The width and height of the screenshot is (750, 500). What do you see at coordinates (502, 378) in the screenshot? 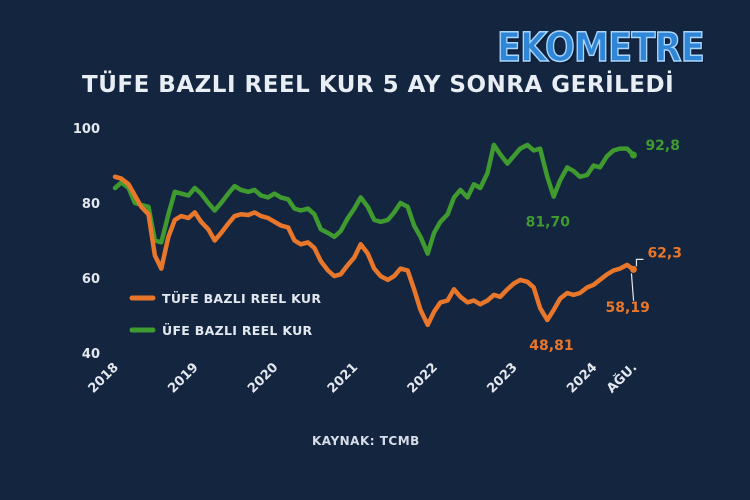
I see `x-tick-label: 2023` at bounding box center [502, 378].